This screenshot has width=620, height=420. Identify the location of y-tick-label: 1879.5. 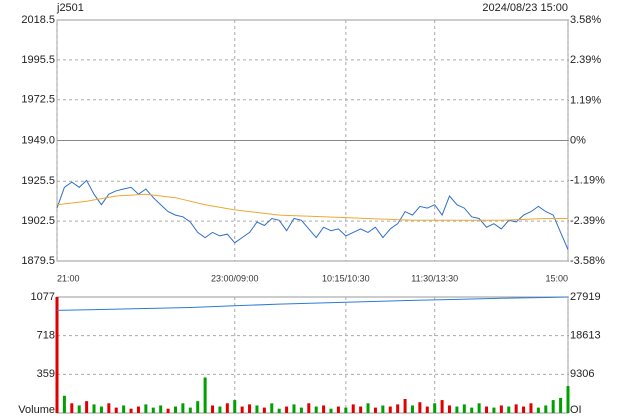
(38, 261).